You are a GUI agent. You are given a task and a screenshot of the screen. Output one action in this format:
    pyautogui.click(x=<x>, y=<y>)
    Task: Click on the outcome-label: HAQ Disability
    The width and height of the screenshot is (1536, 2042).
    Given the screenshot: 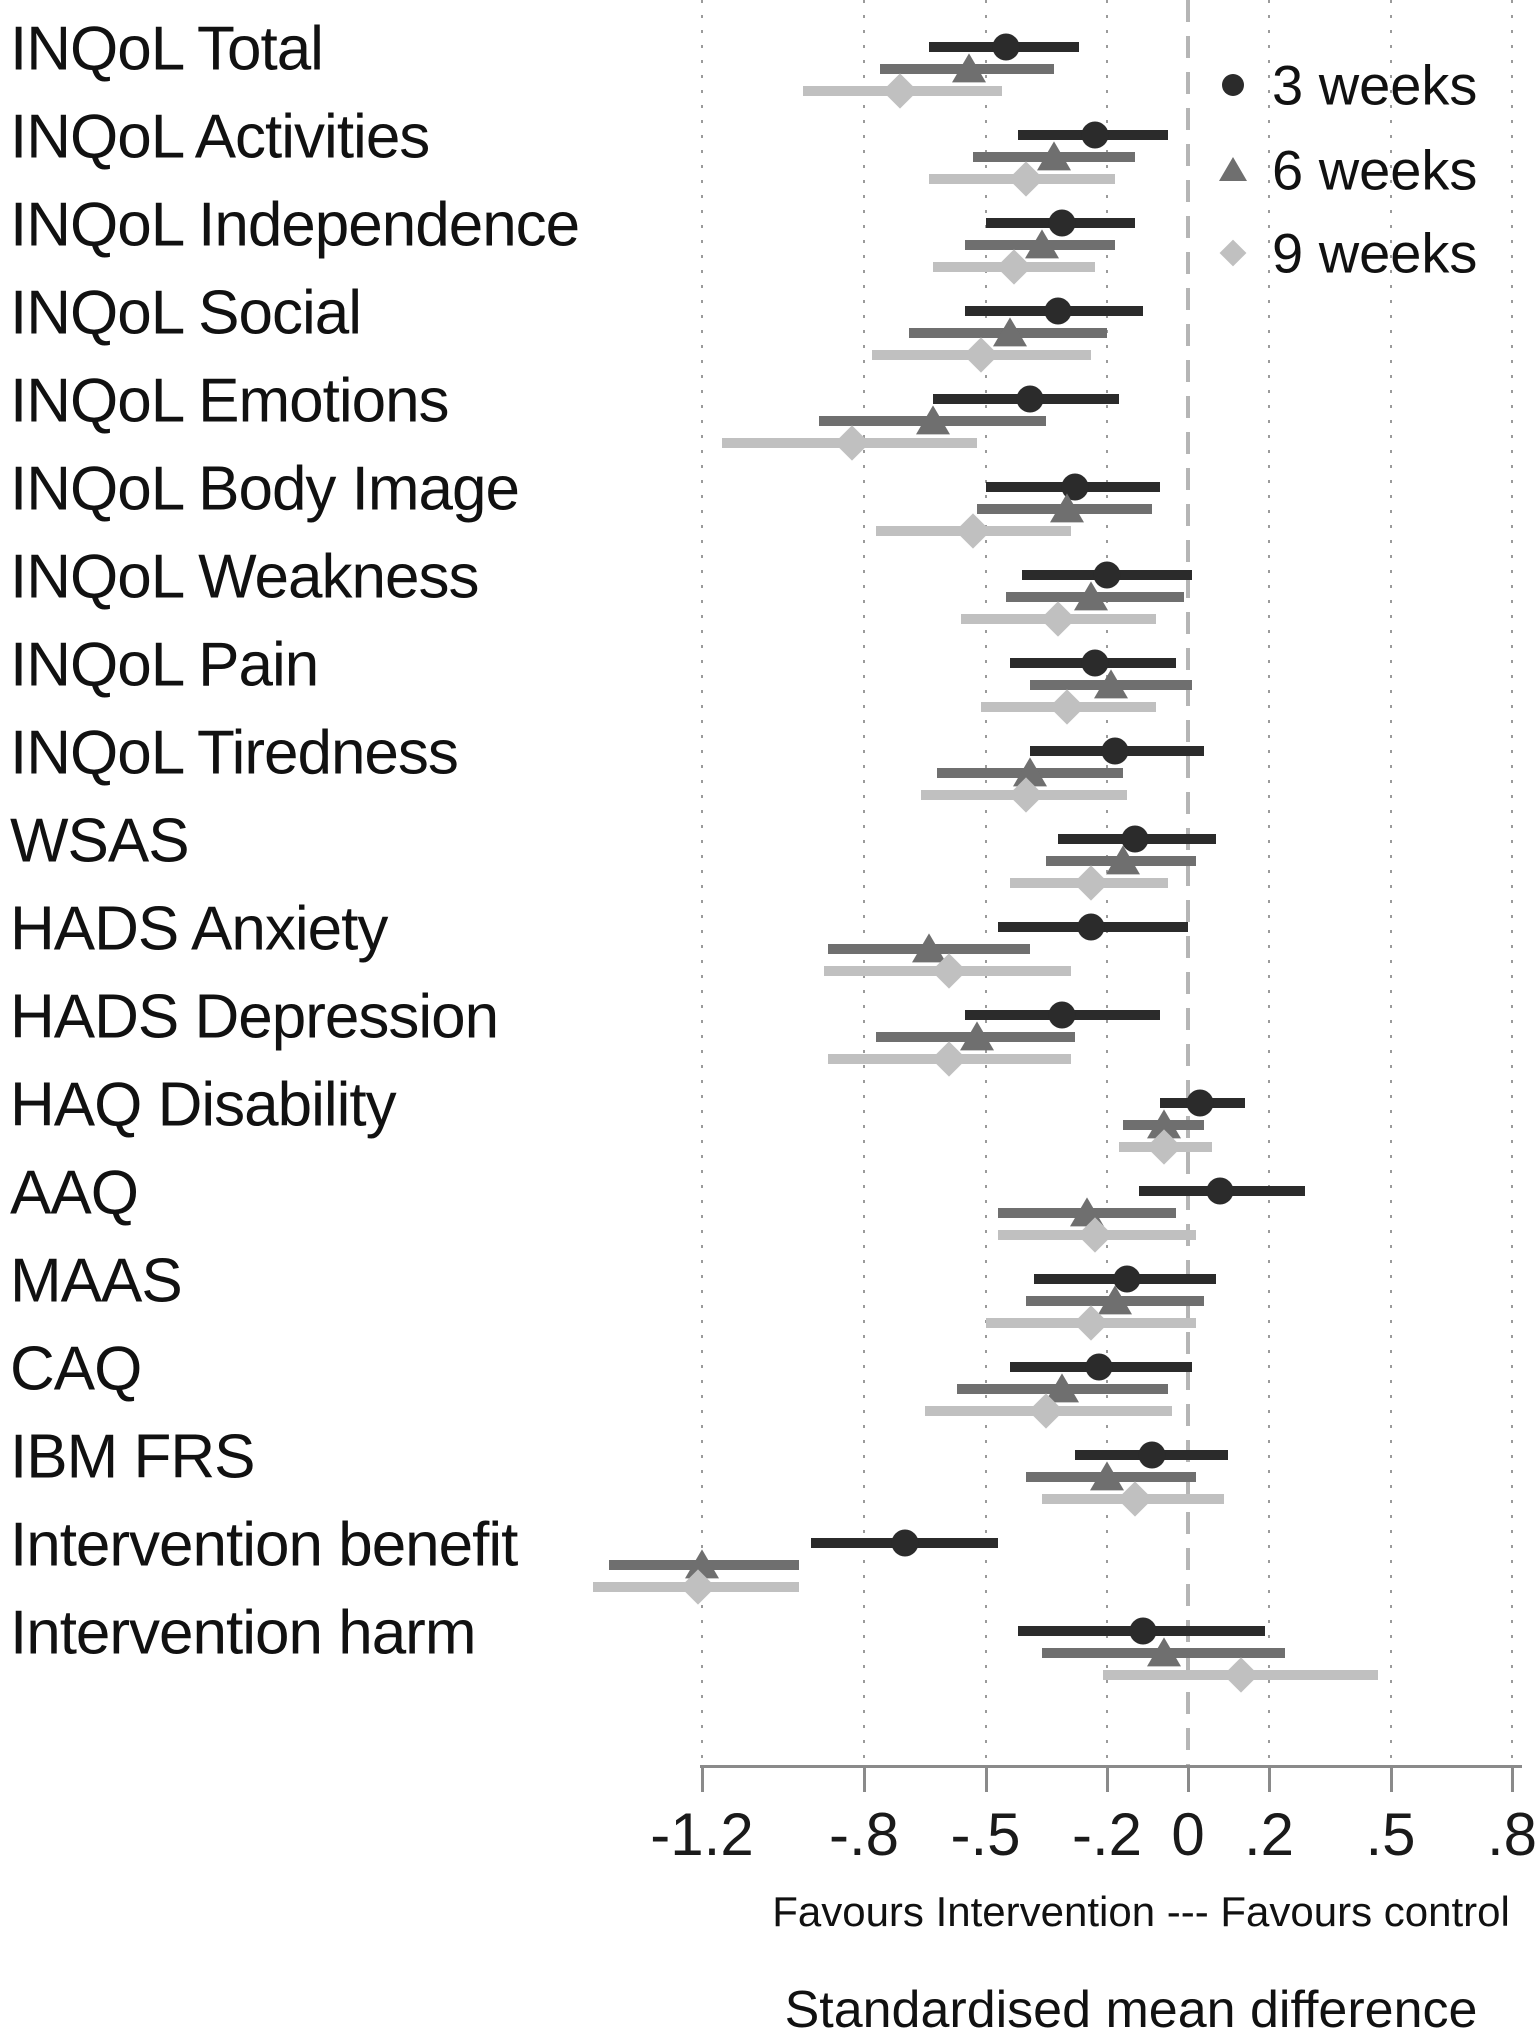 What is the action you would take?
    pyautogui.click(x=203, y=1105)
    